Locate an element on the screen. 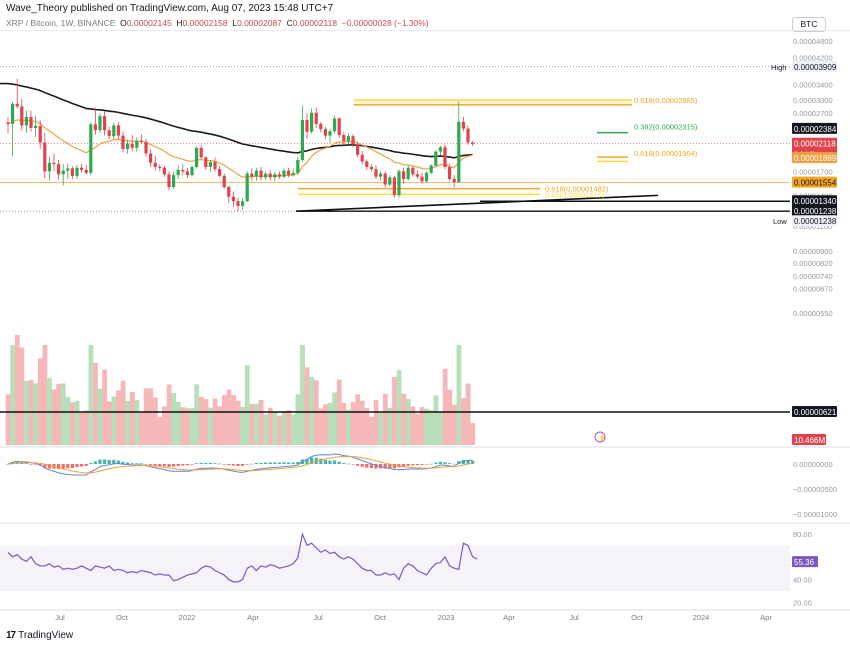 The height and width of the screenshot is (645, 850). ema200-line is located at coordinates (236, 120).